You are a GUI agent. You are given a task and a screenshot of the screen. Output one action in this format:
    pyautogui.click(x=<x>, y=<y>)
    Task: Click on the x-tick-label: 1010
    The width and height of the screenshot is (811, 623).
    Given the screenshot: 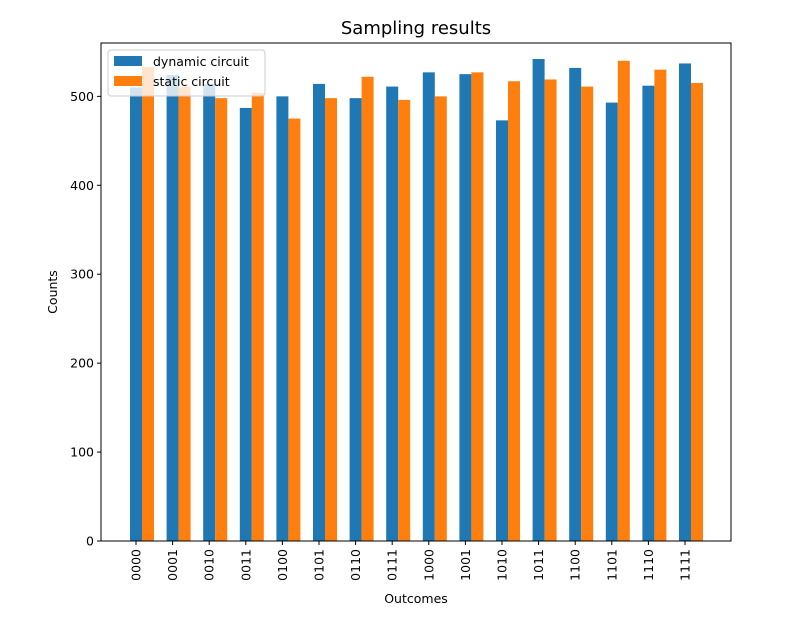 What is the action you would take?
    pyautogui.click(x=502, y=565)
    